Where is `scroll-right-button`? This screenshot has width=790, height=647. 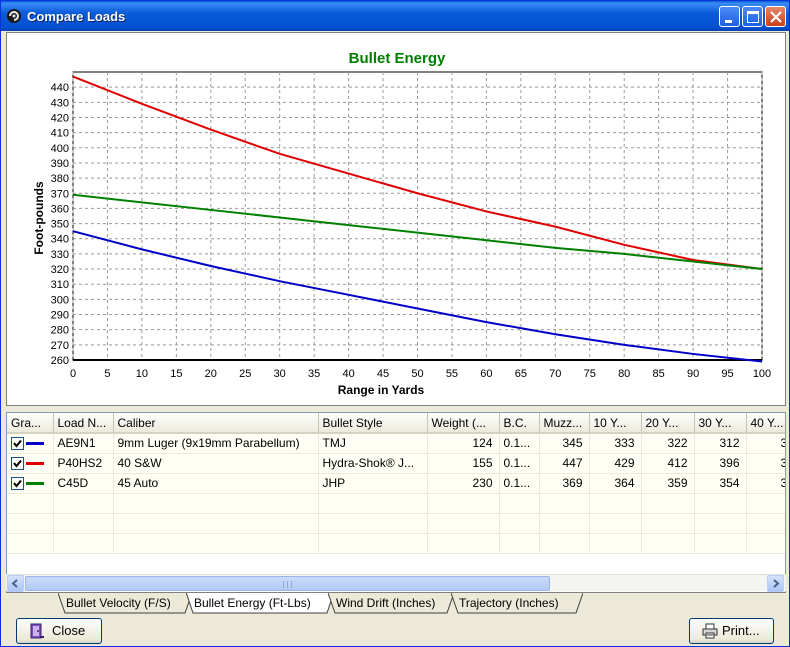 scroll-right-button is located at coordinates (775, 583).